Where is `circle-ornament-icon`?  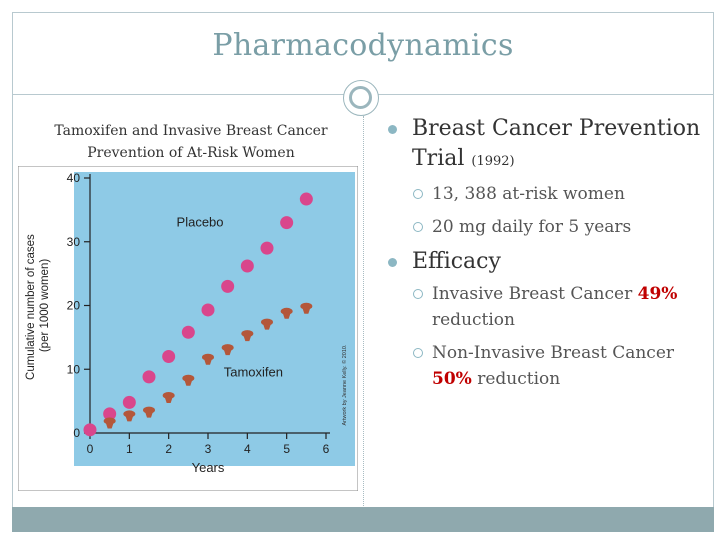
circle-ornament-icon is located at coordinates (361, 98).